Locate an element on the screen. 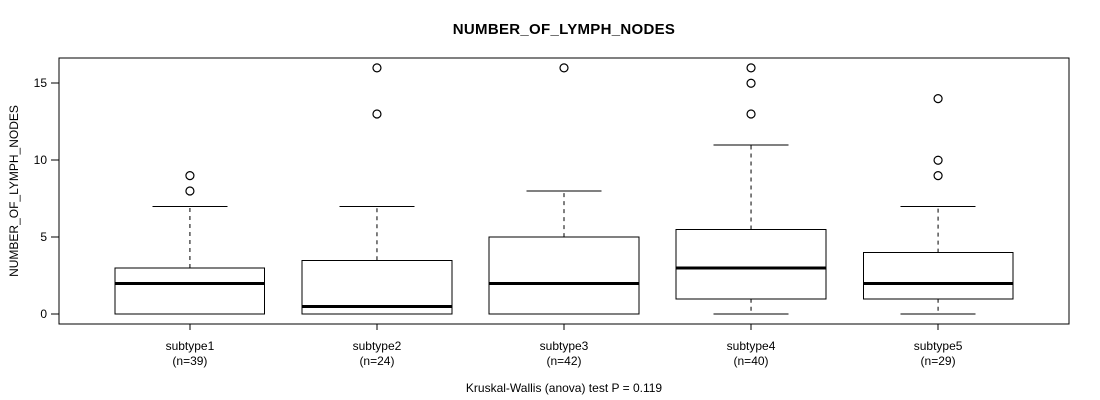  boxplot-group-subtype2: subtype2(n=24) is located at coordinates (377, 215).